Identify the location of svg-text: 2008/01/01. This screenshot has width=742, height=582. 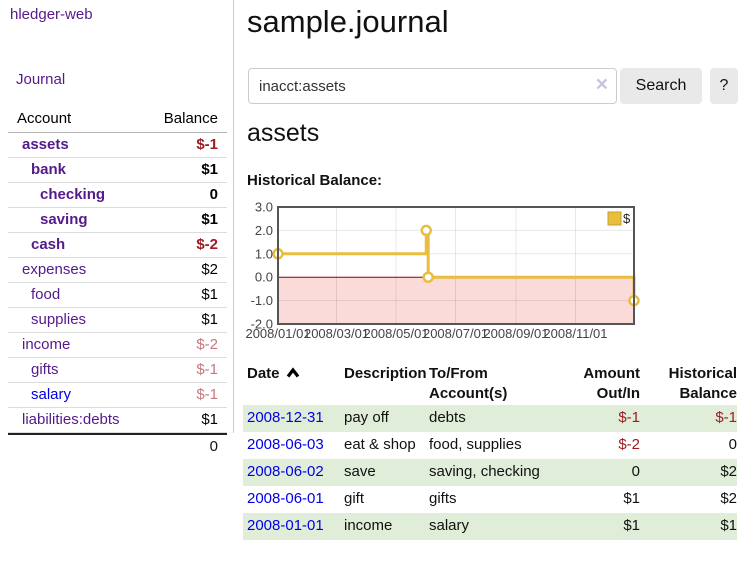
(277, 333).